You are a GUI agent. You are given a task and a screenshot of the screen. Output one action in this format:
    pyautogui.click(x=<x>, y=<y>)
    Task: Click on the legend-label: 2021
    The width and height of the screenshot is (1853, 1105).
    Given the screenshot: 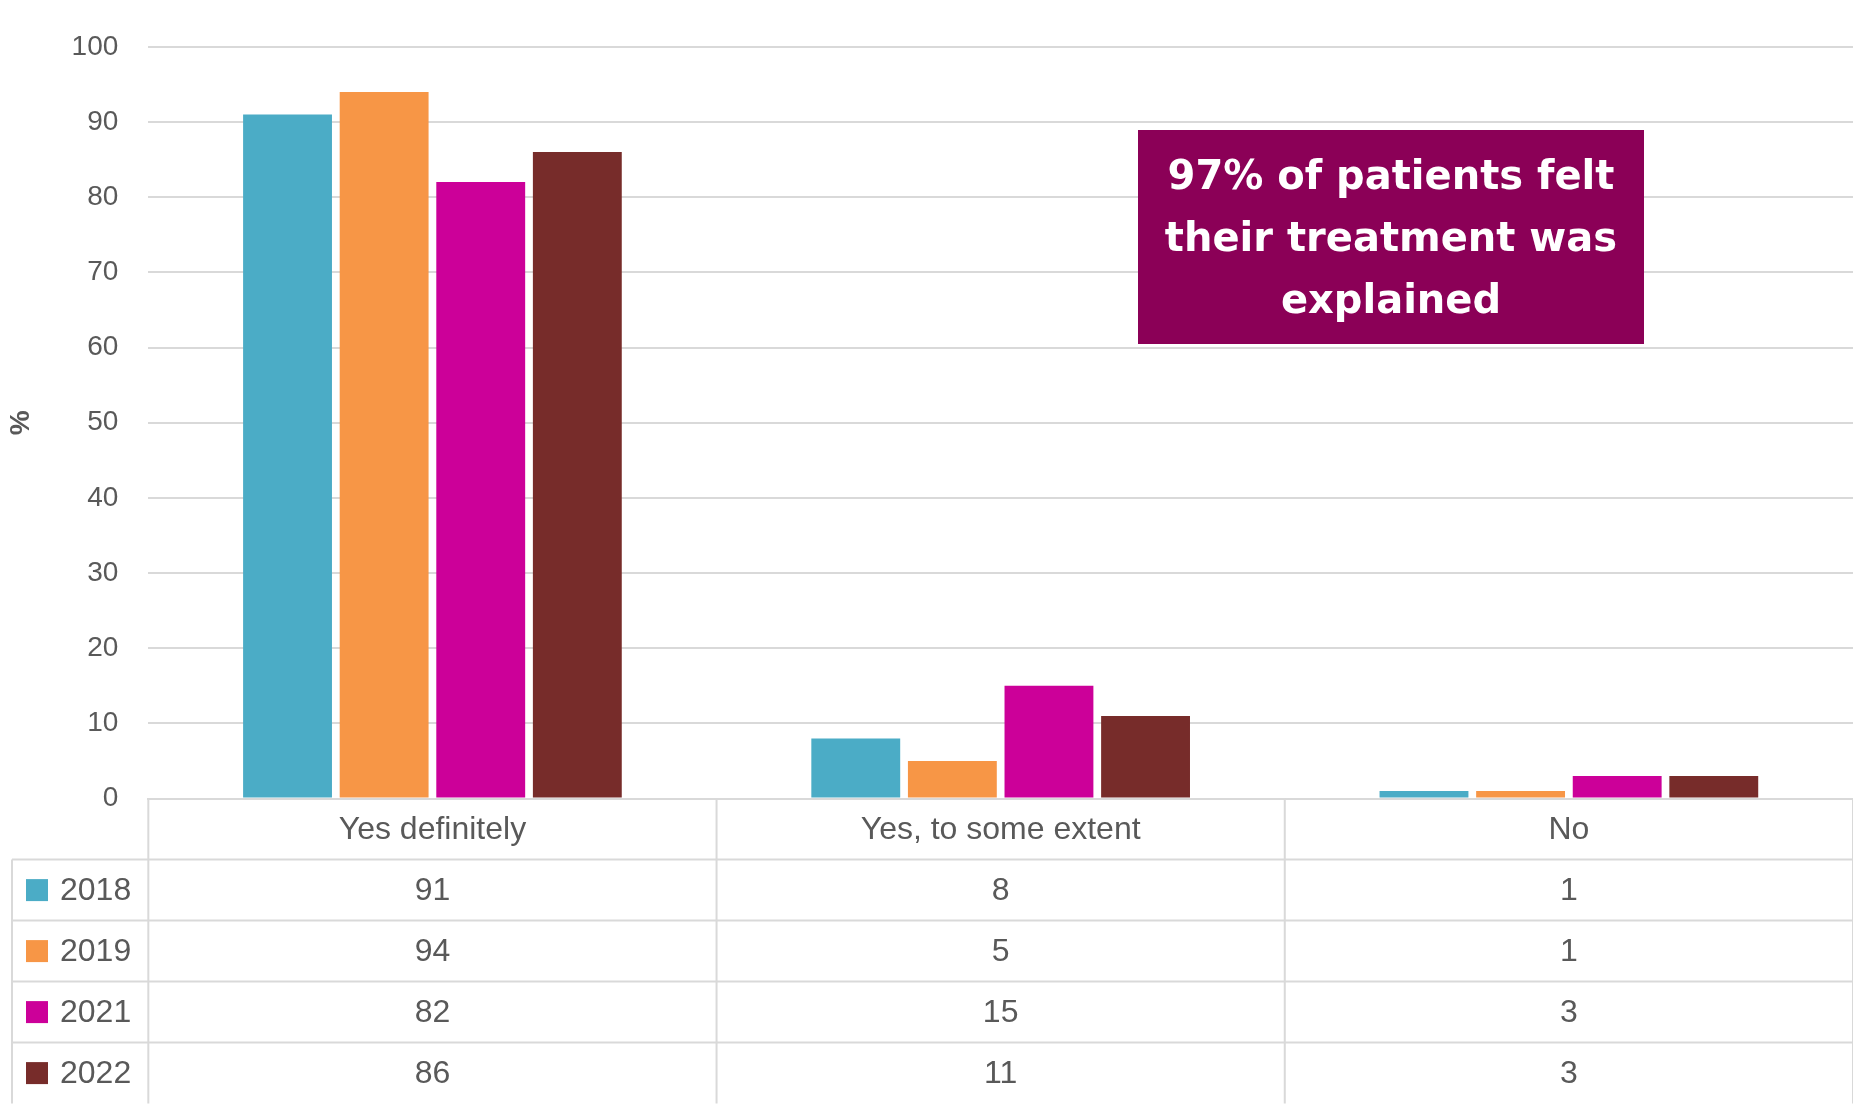 What is the action you would take?
    pyautogui.click(x=96, y=1010)
    